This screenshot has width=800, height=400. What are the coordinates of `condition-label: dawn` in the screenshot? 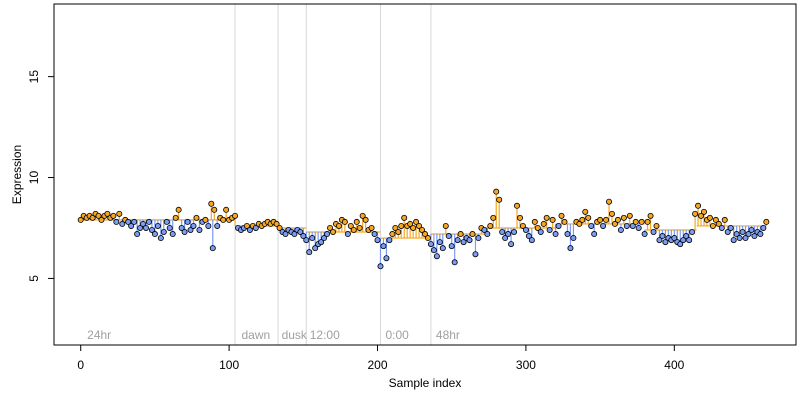 It's located at (256, 335).